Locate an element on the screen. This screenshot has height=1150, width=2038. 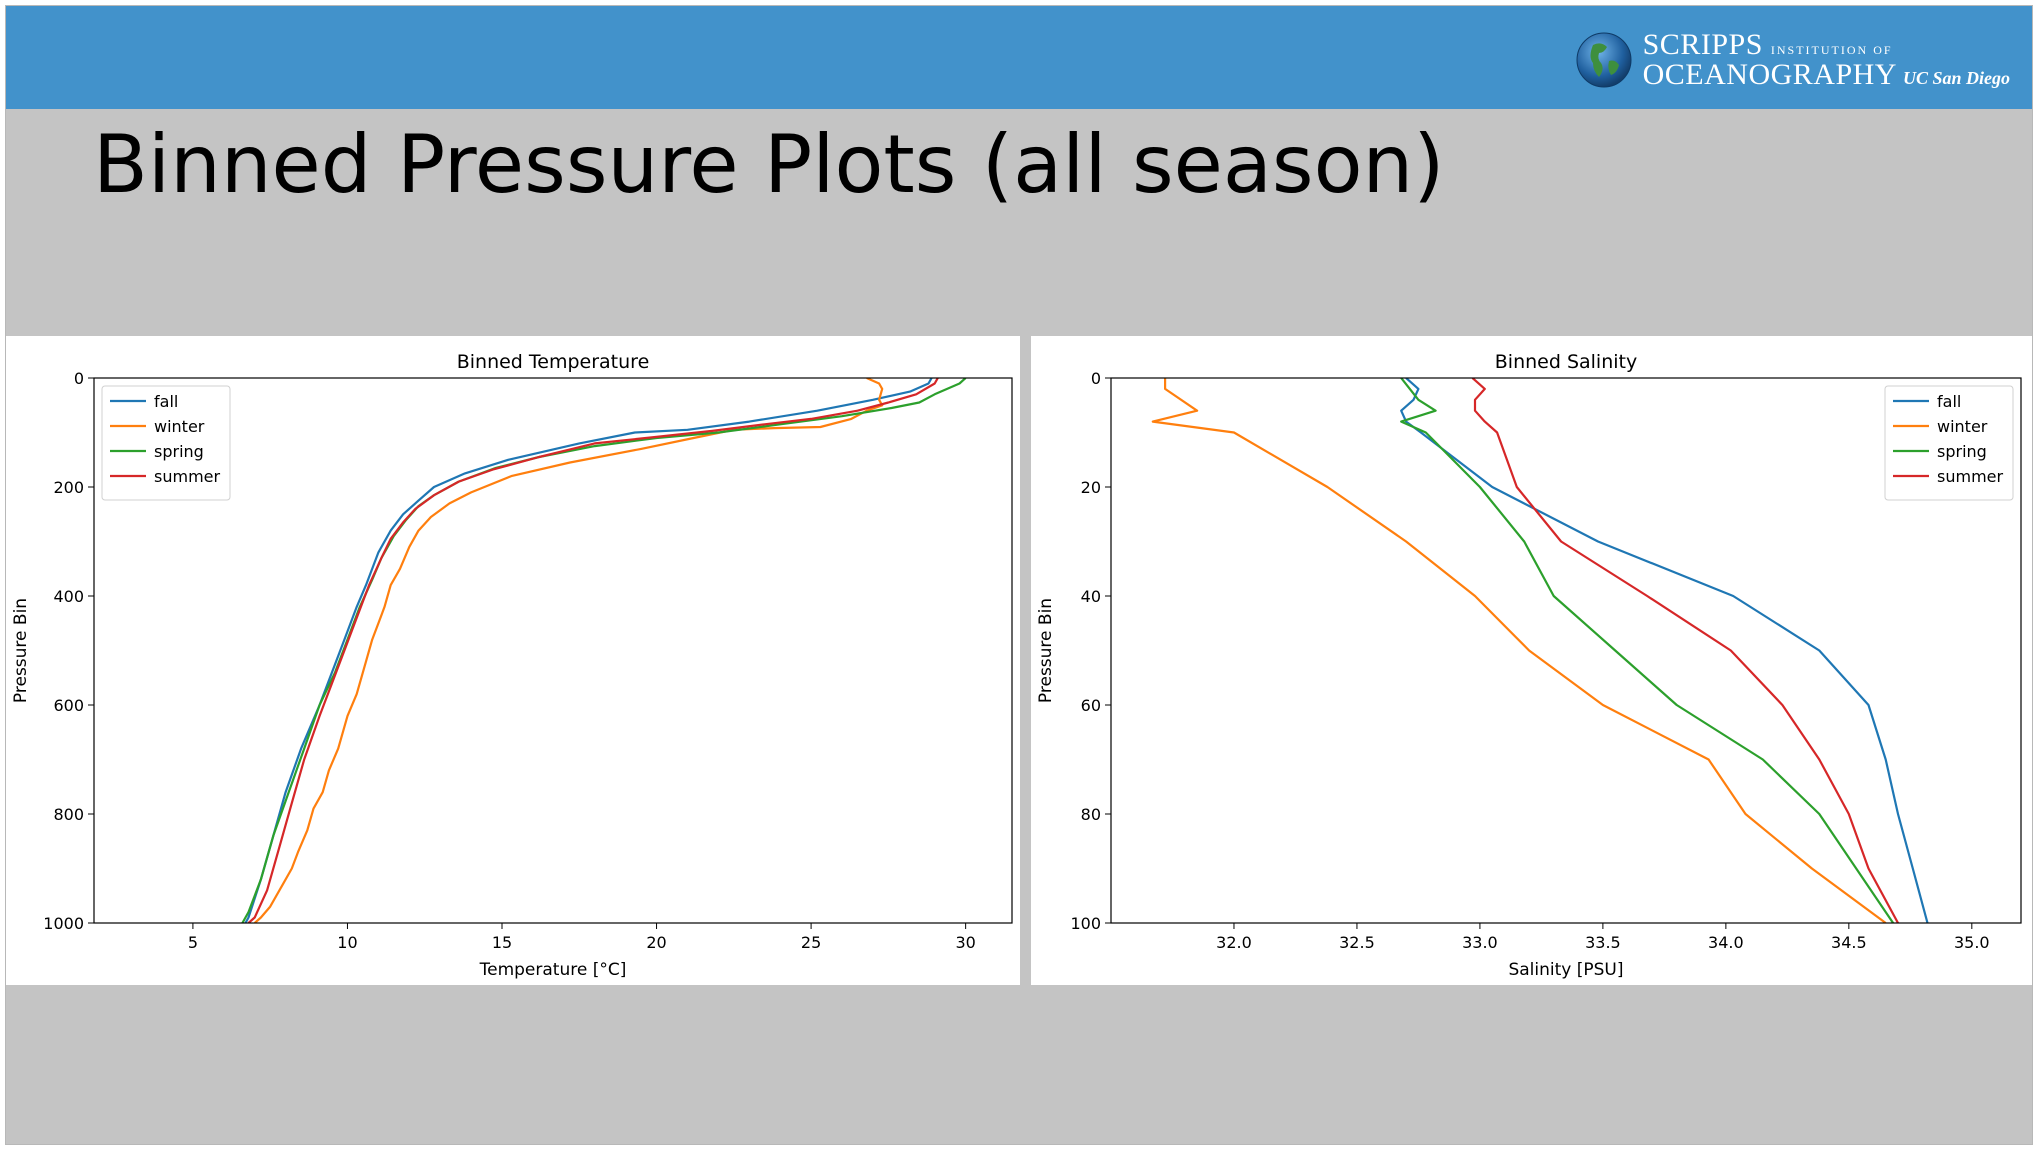
salinity-legend-label-summer: summer is located at coordinates (1970, 476).